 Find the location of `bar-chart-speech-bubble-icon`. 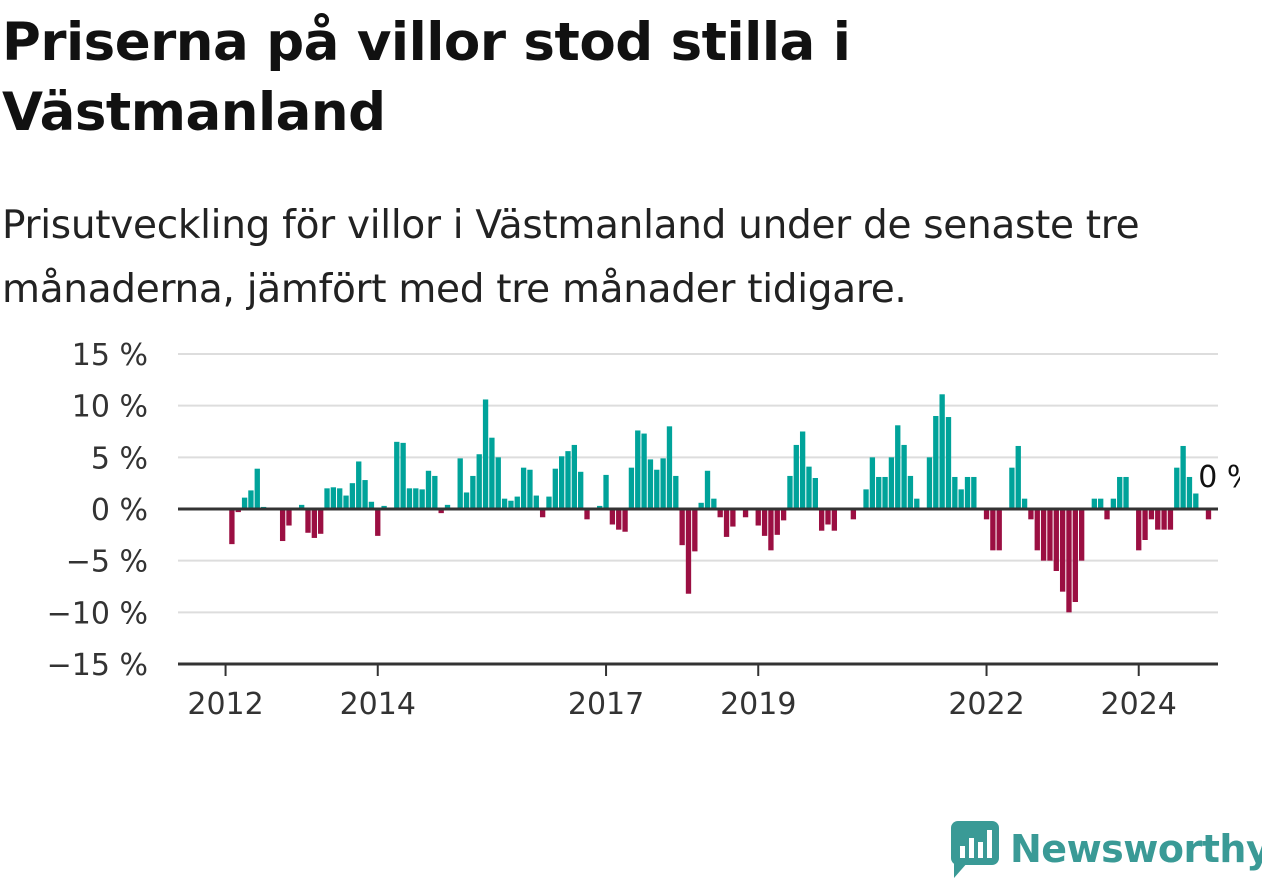

bar-chart-speech-bubble-icon is located at coordinates (975, 849).